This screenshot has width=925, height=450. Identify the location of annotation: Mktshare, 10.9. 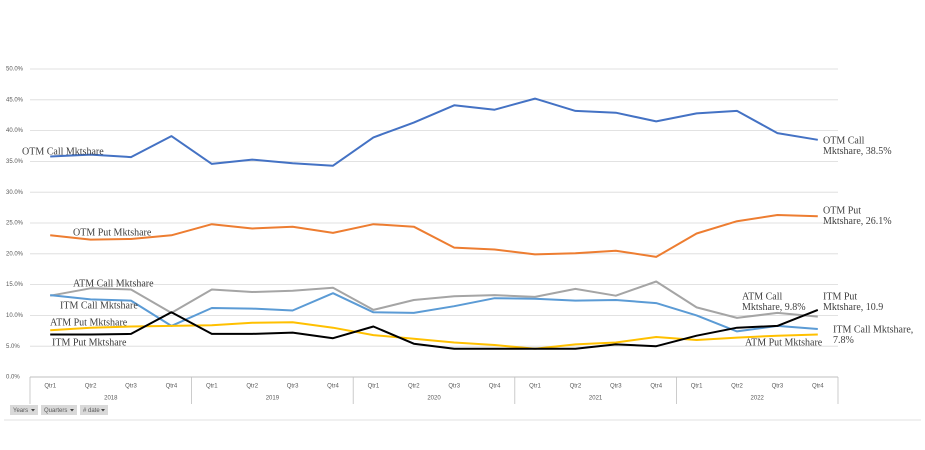
(853, 307).